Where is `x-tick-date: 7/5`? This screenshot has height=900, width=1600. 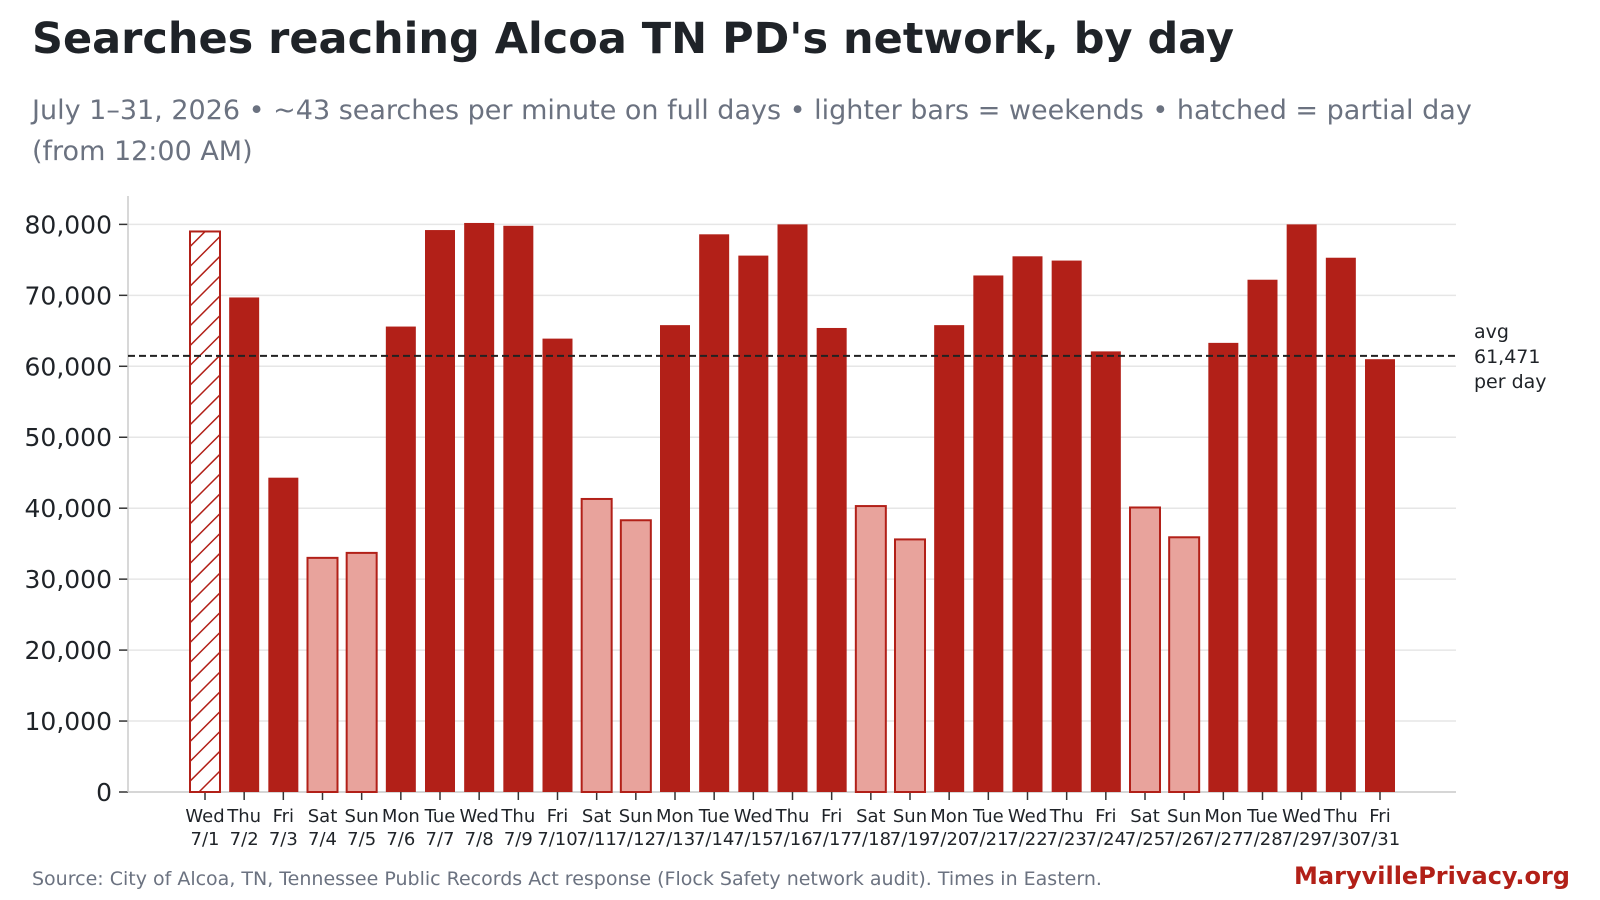
x-tick-date: 7/5 is located at coordinates (361, 839).